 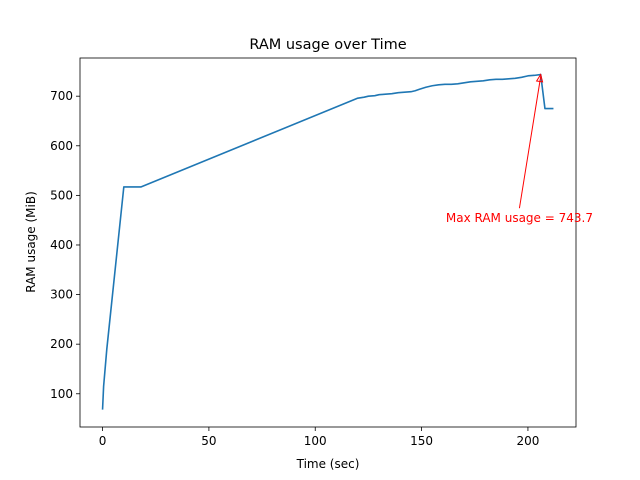 I want to click on y-tick-label: 300, so click(x=61, y=295).